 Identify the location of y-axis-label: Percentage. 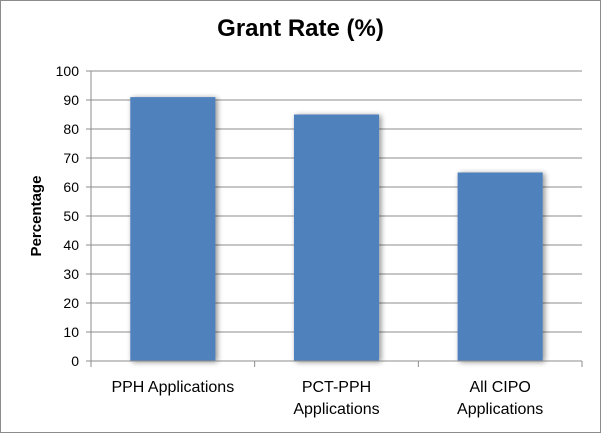
(36, 216).